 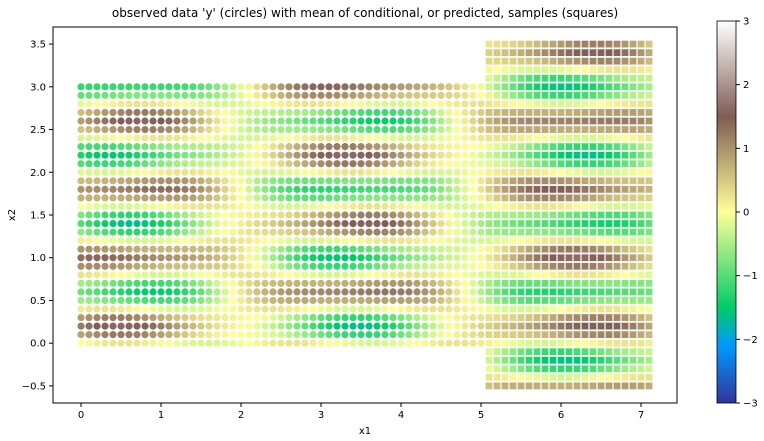 I want to click on x-tick-label: 3, so click(x=321, y=415).